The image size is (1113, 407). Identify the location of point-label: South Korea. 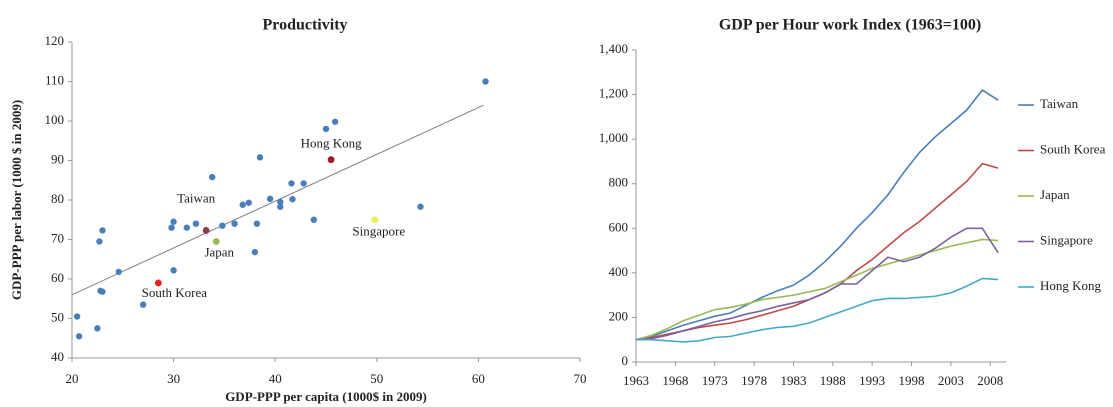
(175, 292).